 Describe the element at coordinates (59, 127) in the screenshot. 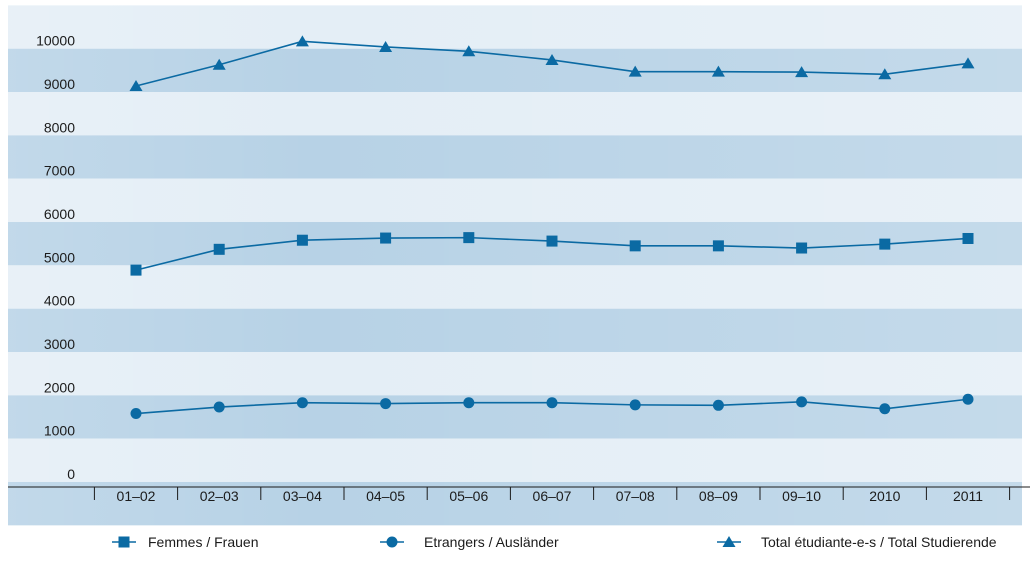

I see `y-tick-label: 8000` at that location.